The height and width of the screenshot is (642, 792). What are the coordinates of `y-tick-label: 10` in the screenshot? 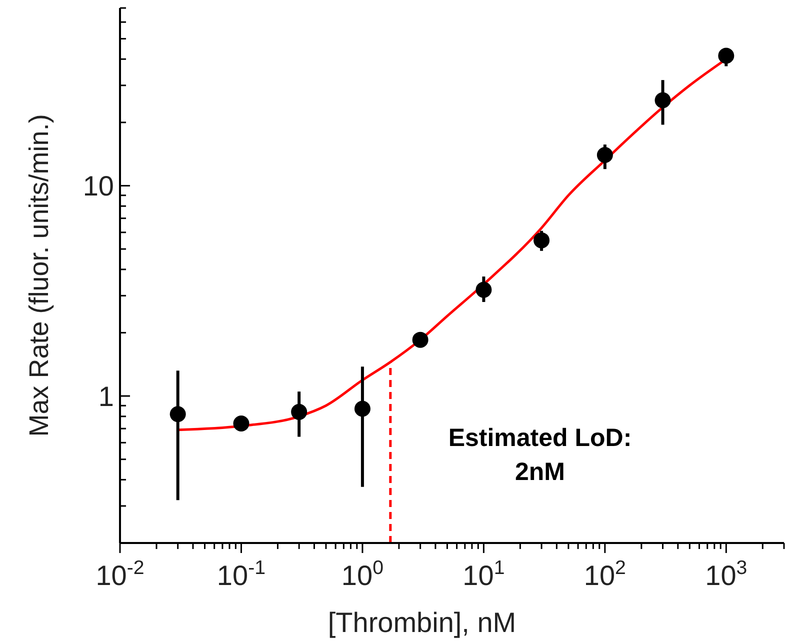 It's located at (98, 186).